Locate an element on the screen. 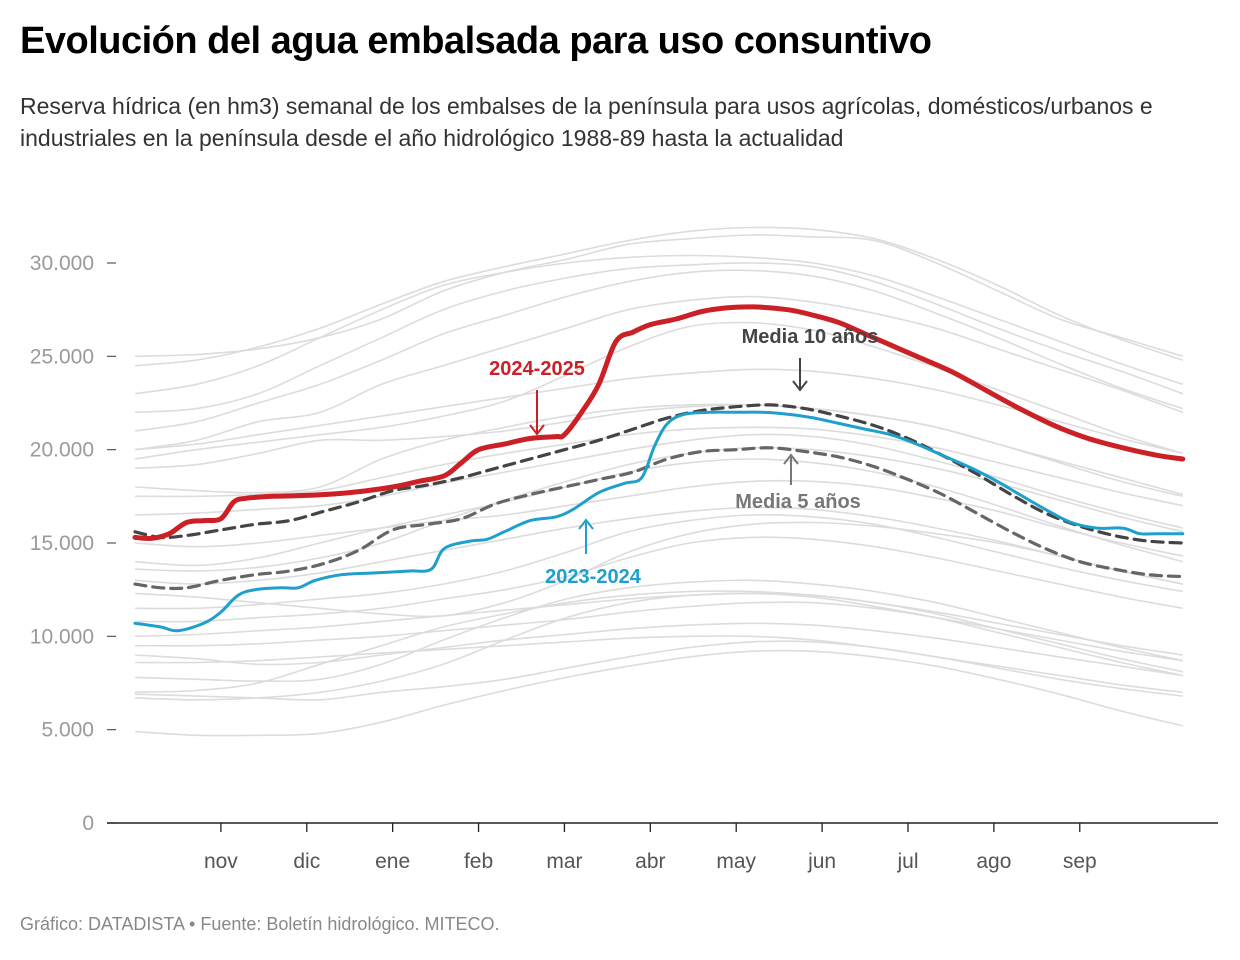  annotation-media-10-arrowhead is located at coordinates (800, 386).